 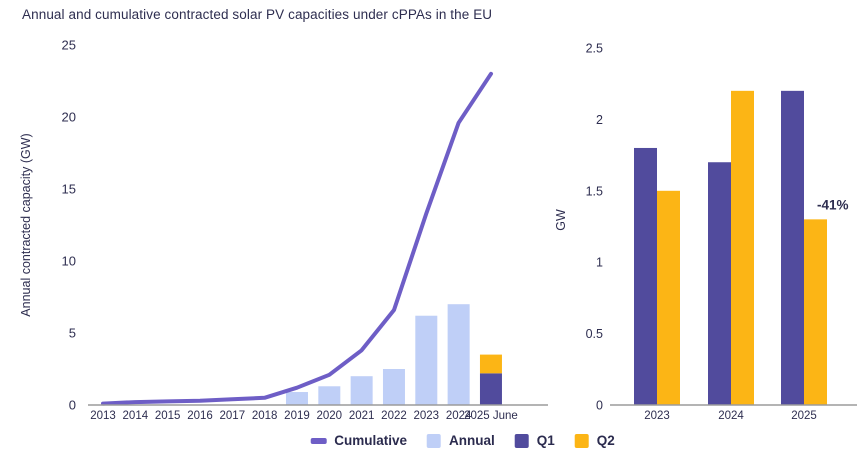 I want to click on legend-label: Cumulative, so click(x=370, y=440).